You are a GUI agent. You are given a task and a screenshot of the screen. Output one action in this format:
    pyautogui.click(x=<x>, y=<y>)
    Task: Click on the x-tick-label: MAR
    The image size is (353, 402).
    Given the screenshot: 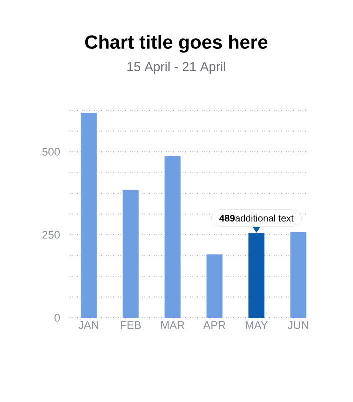 What is the action you would take?
    pyautogui.click(x=173, y=326)
    